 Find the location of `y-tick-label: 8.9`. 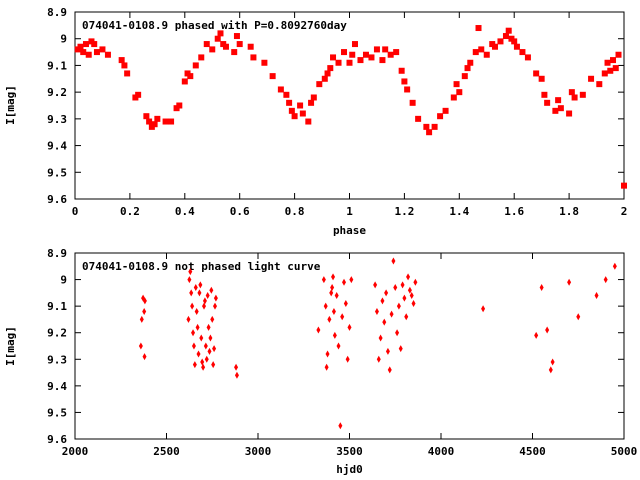

y-tick-label: 8.9 is located at coordinates (57, 12).